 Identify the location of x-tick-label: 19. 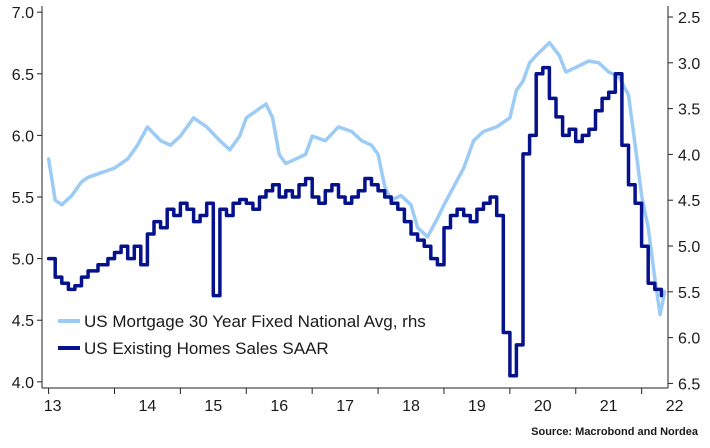
(477, 406).